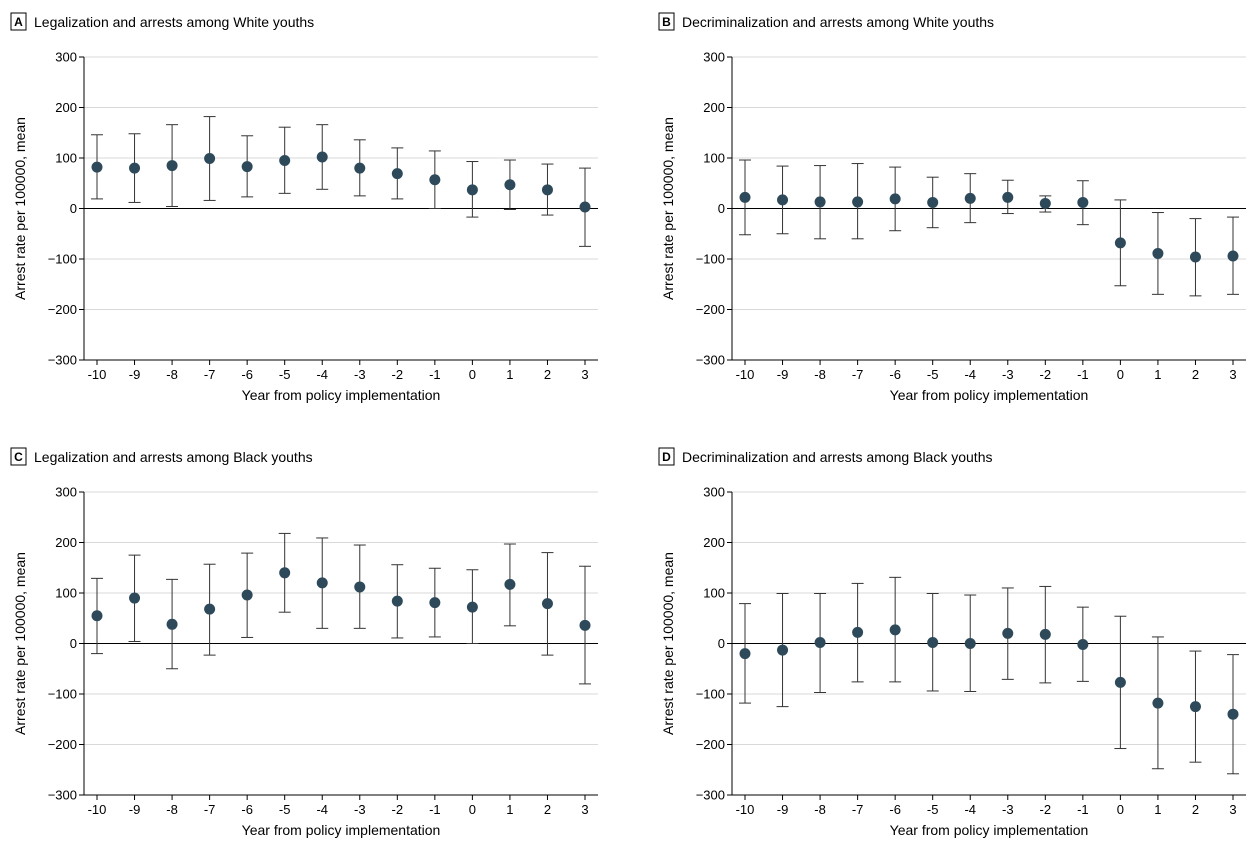  What do you see at coordinates (18, 22) in the screenshot?
I see `panel-letter: A` at bounding box center [18, 22].